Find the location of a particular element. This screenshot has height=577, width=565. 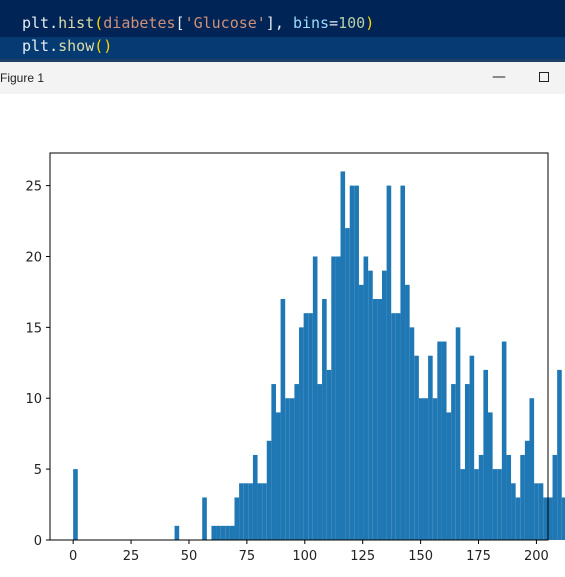

y-tick-label: 20 is located at coordinates (33, 257).